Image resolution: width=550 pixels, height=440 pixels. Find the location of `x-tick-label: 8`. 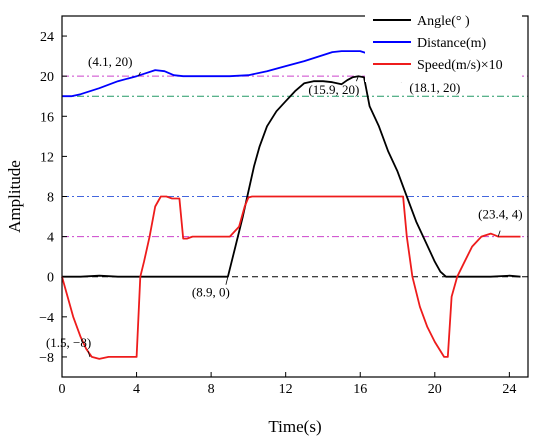

x-tick-label: 8 is located at coordinates (211, 389).